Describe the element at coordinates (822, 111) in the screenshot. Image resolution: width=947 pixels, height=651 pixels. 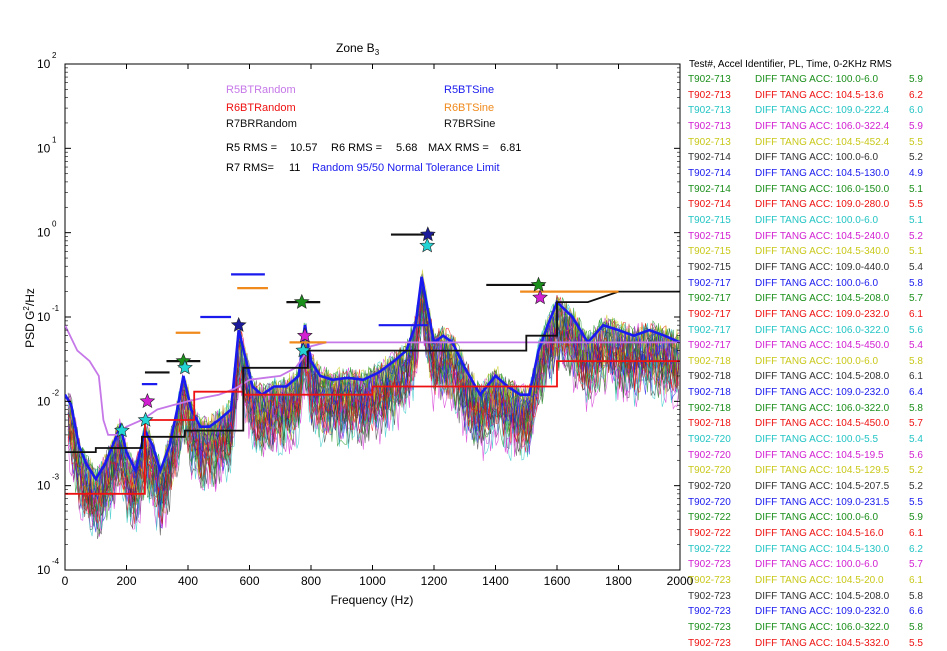
I see `legend-accel-desc: DIFF TANG ACC: 109.0-222.4` at that location.